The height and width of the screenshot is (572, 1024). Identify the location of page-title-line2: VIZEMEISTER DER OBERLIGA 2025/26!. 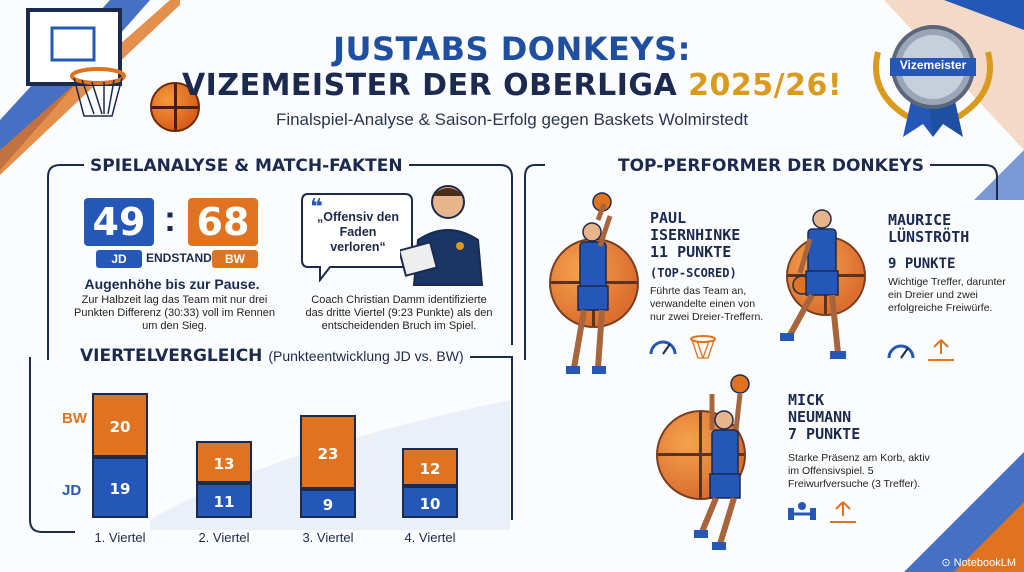
(512, 85).